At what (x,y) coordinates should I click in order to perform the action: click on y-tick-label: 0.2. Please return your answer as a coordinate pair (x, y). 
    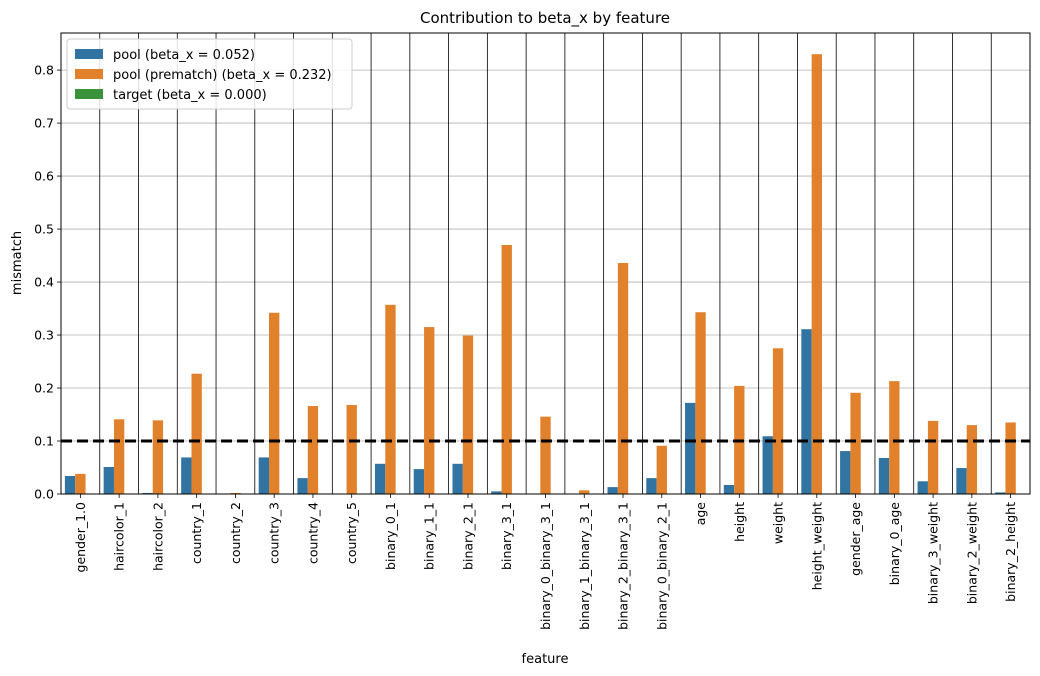
    Looking at the image, I should click on (44, 388).